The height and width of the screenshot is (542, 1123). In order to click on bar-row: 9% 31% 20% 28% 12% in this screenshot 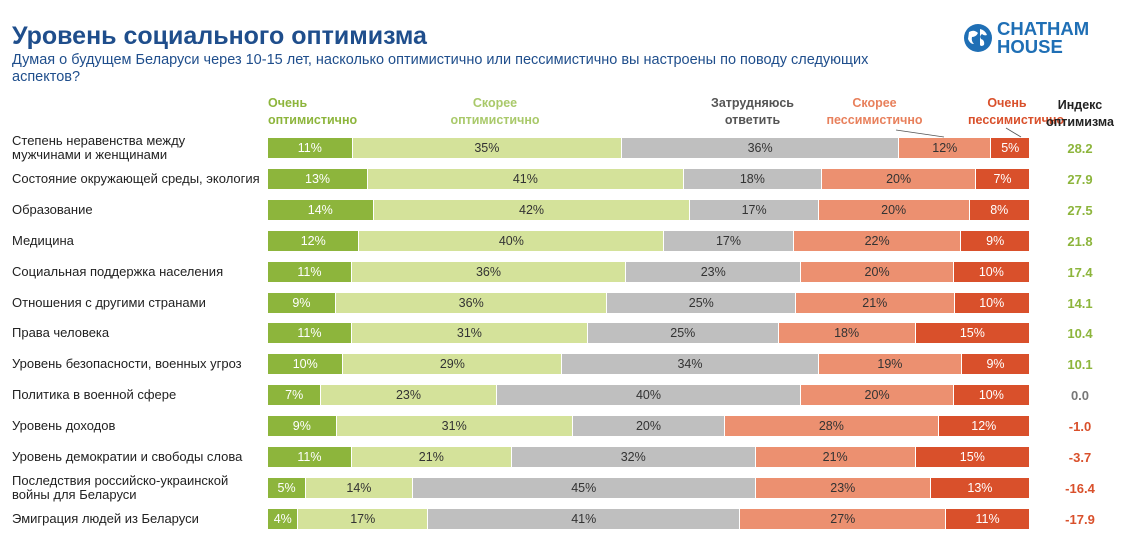, I will do `click(649, 426)`.